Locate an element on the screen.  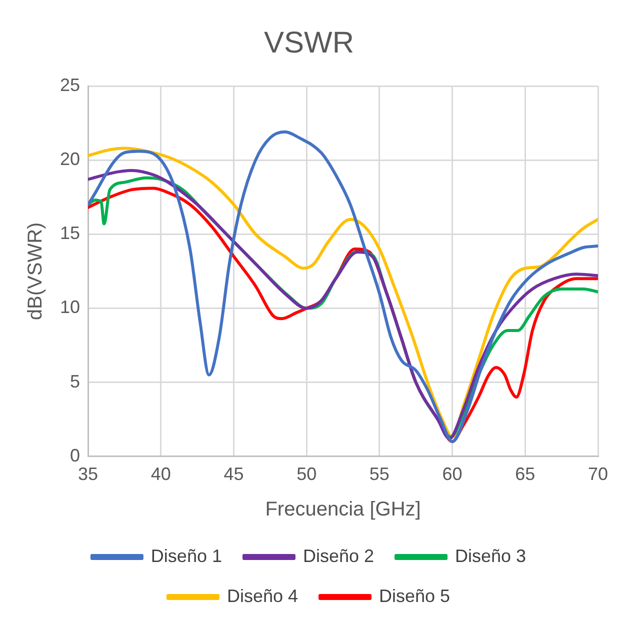
y-tick-label: 10 is located at coordinates (70, 307).